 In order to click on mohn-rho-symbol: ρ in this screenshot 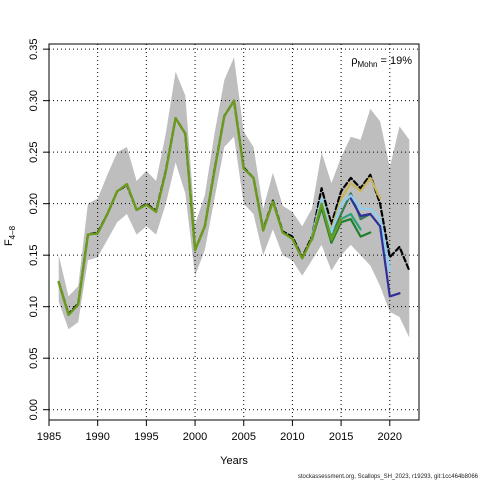, I will do `click(354, 61)`.